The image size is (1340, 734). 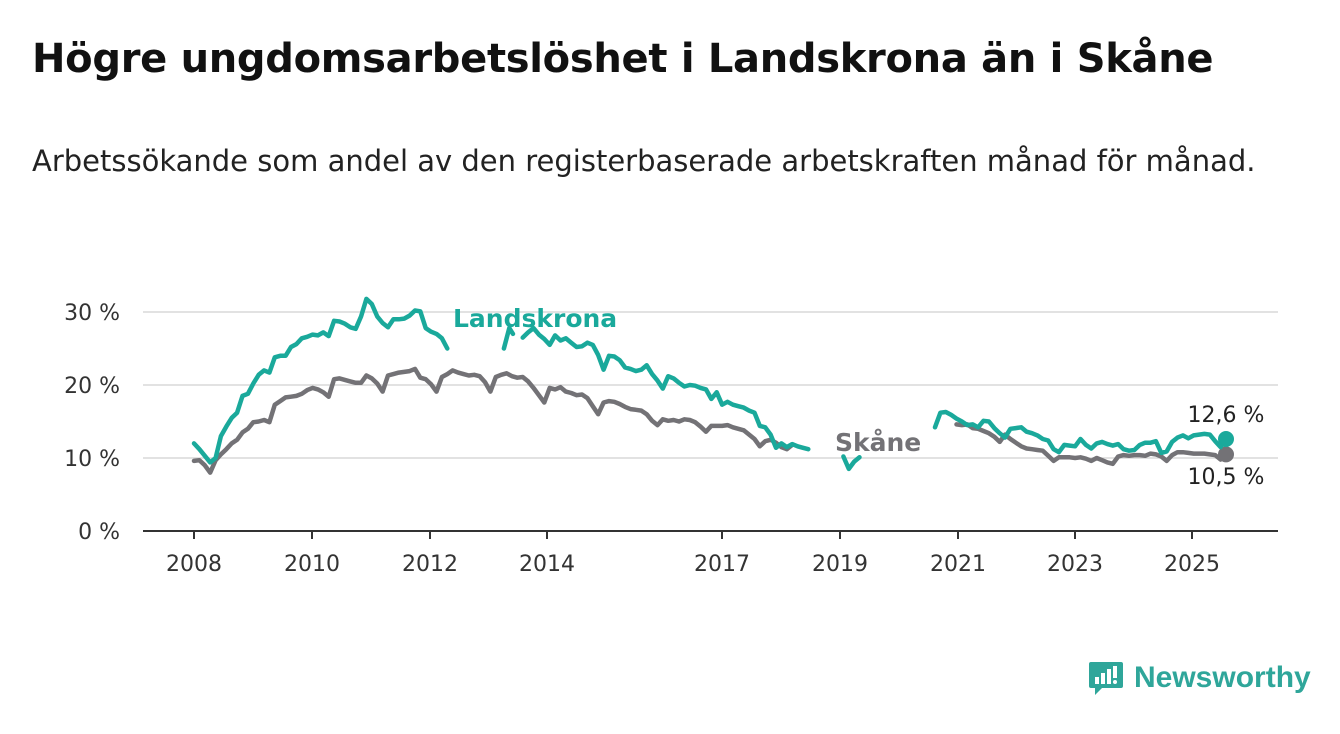 What do you see at coordinates (92, 386) in the screenshot?
I see `y-tick-label: 20 %` at bounding box center [92, 386].